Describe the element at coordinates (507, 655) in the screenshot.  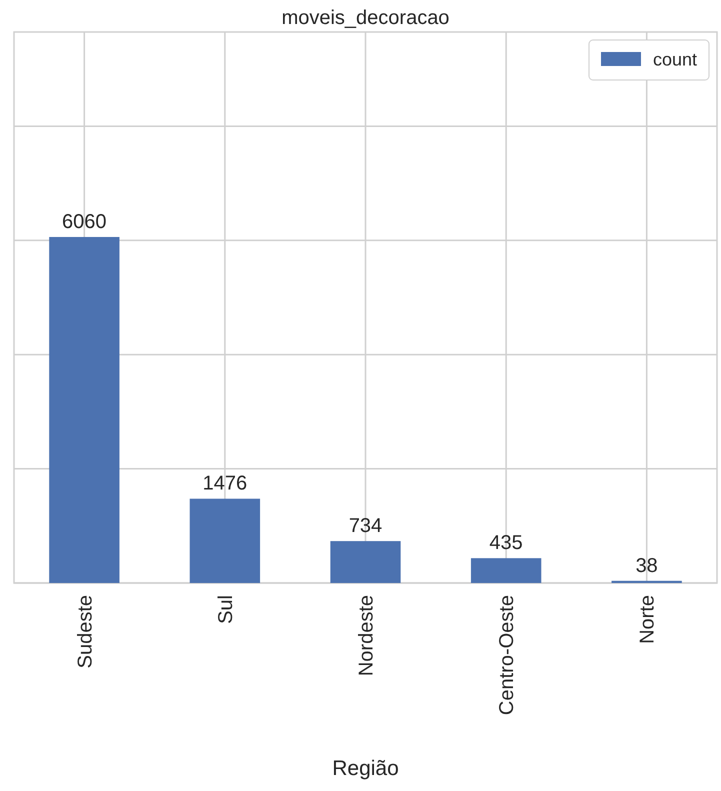
I see `x-tick-label: Centro-Oeste` at that location.